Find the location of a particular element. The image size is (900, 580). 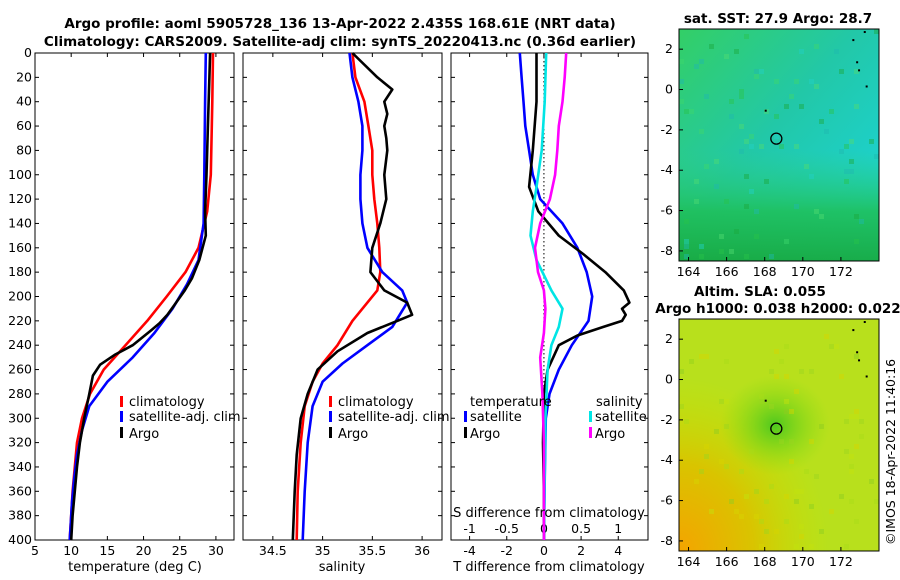

x-tick-label: 168 is located at coordinates (765, 271).